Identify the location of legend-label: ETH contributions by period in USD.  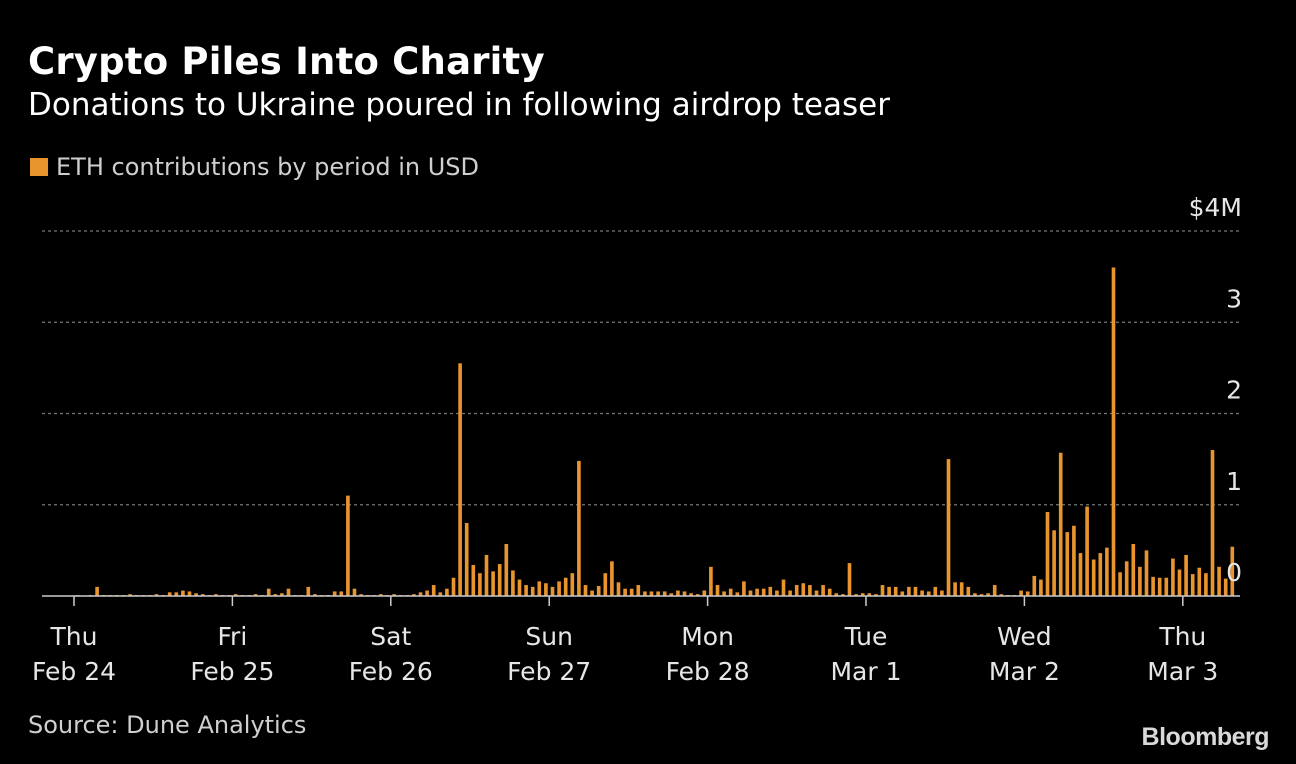
(268, 167).